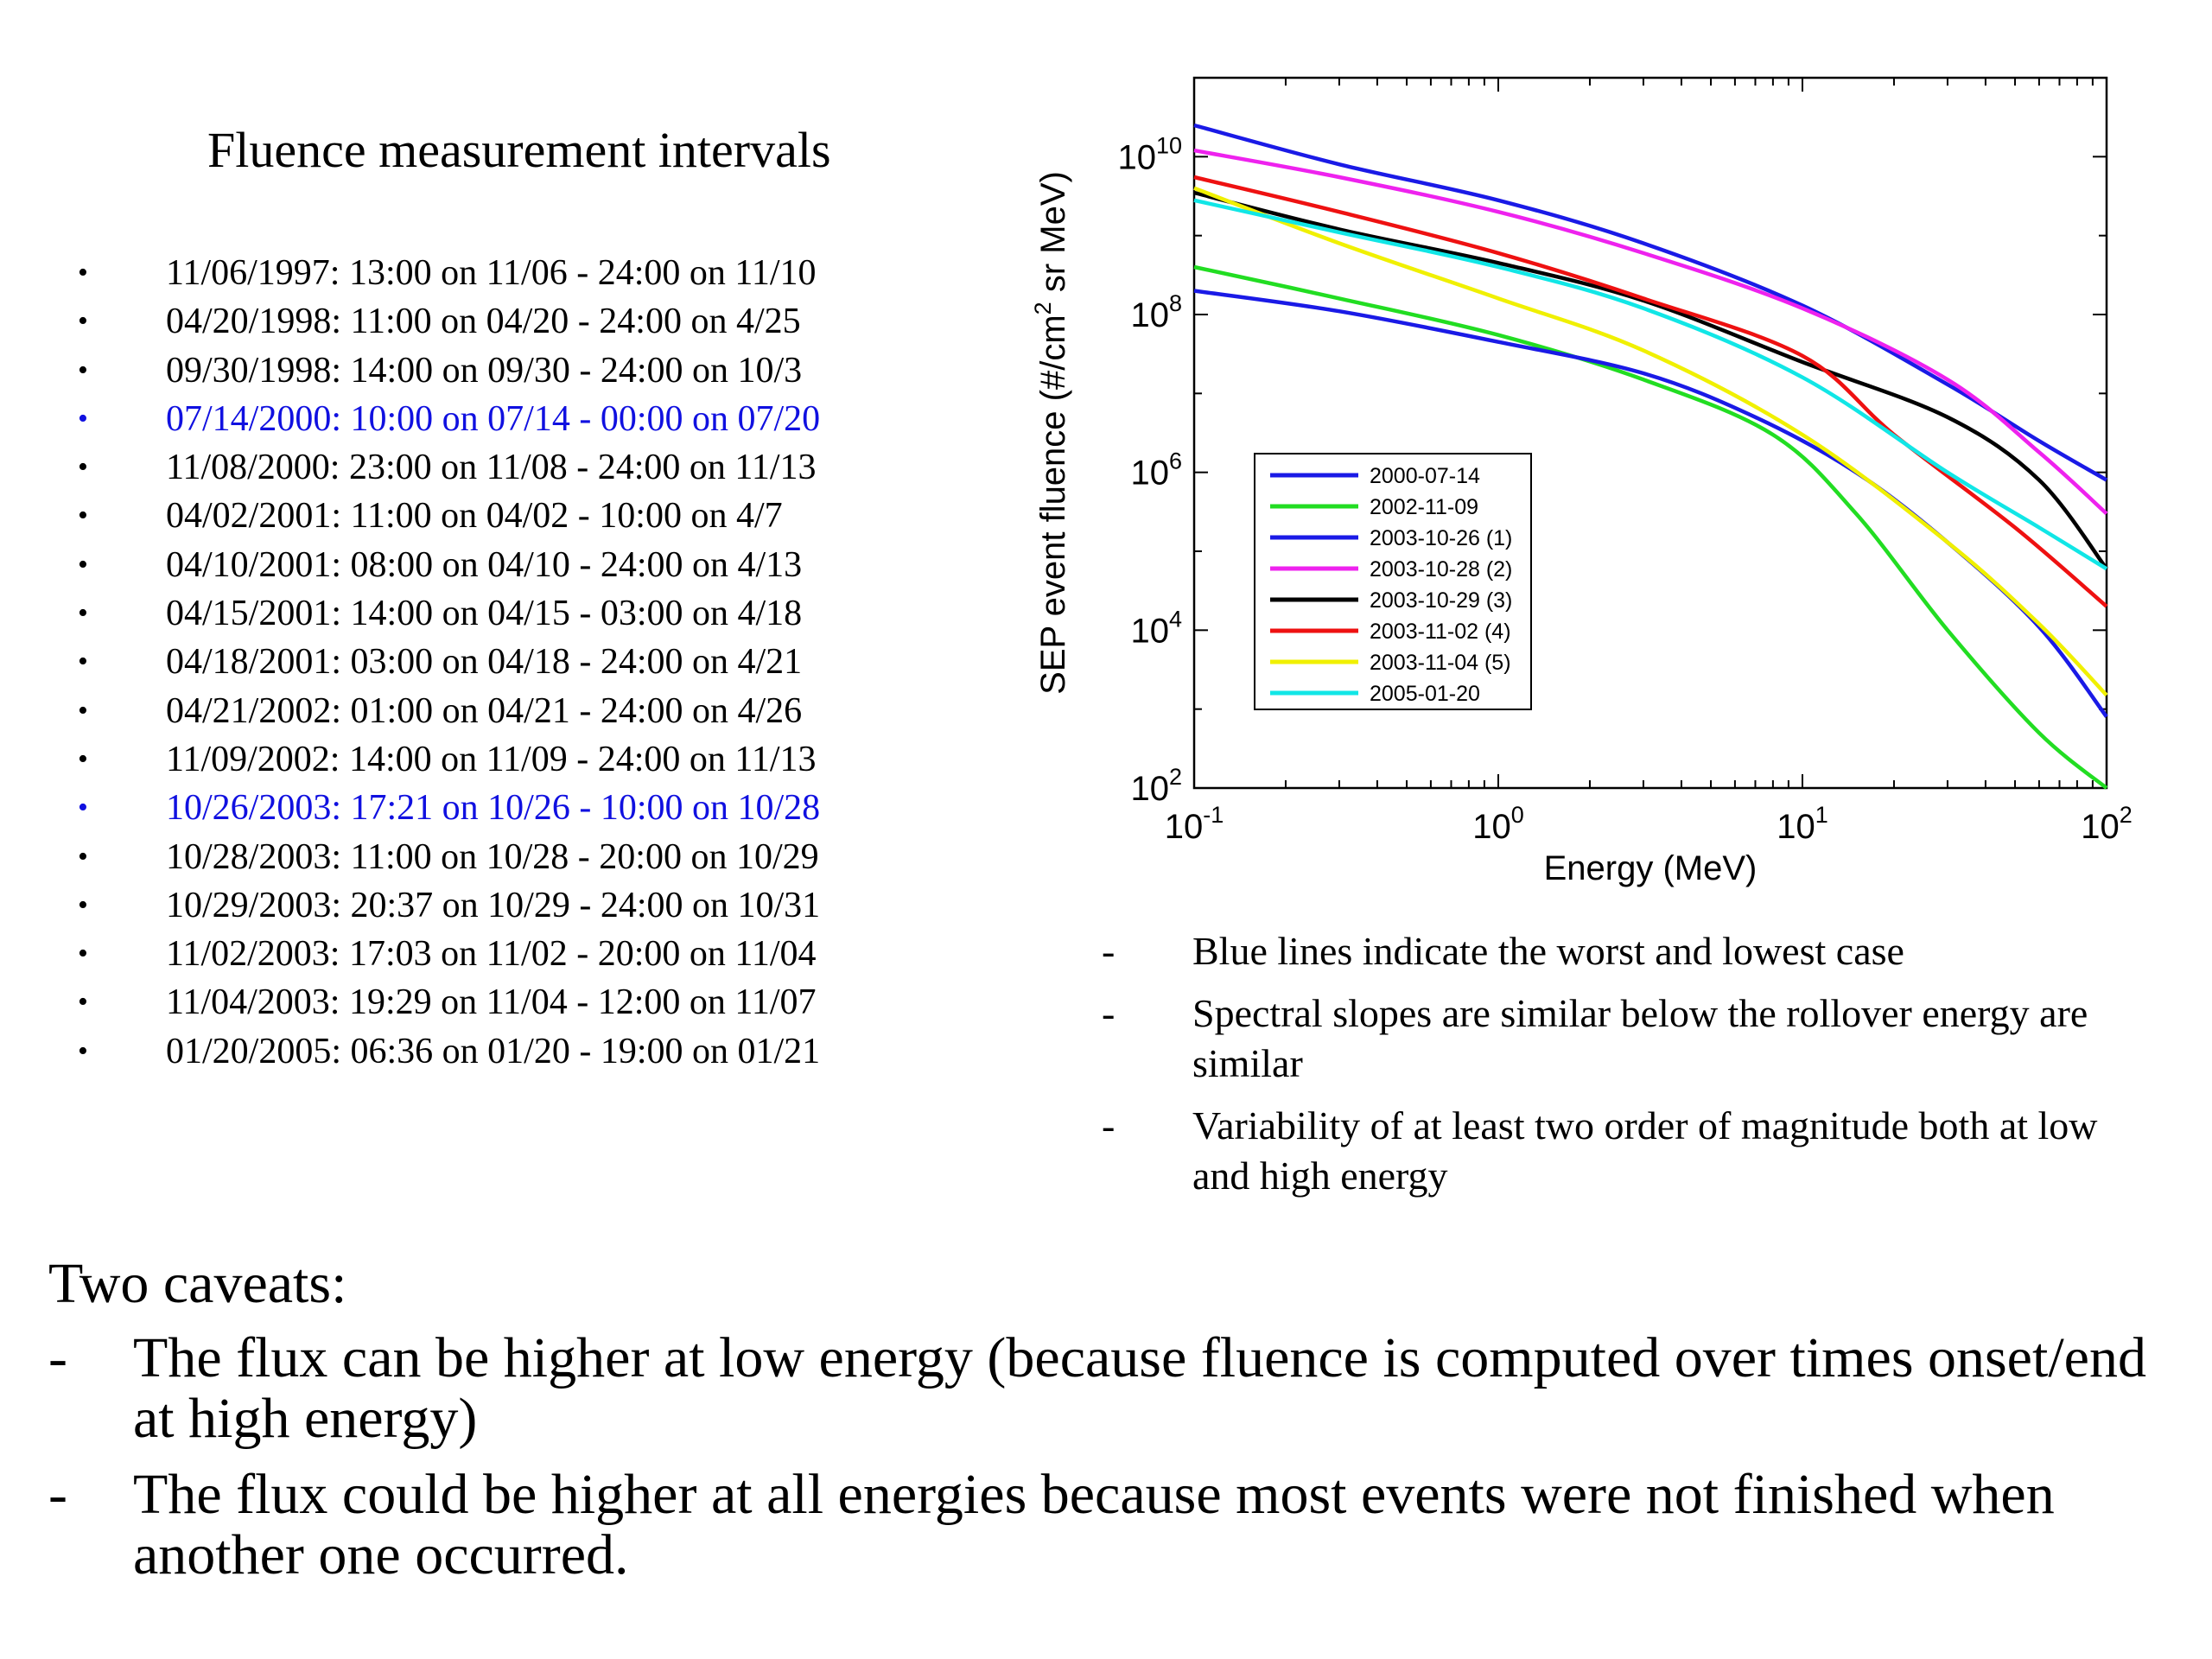  I want to click on y-tick-label: 10⁶, so click(1156, 471).